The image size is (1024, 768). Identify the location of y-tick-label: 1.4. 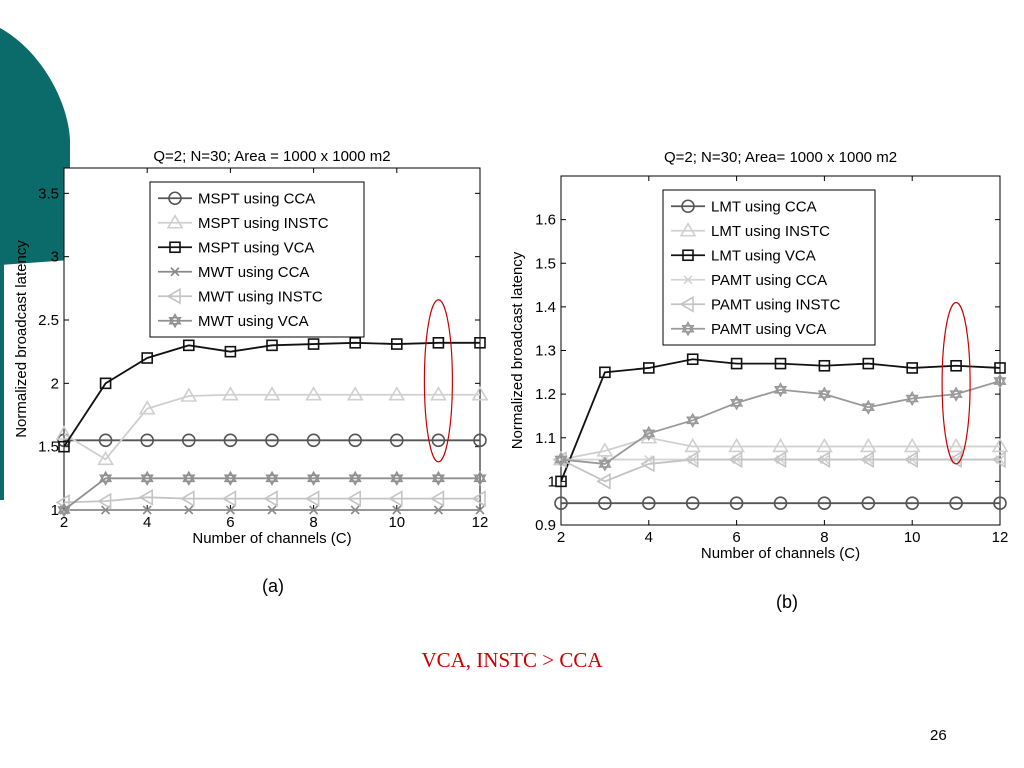
(545, 307).